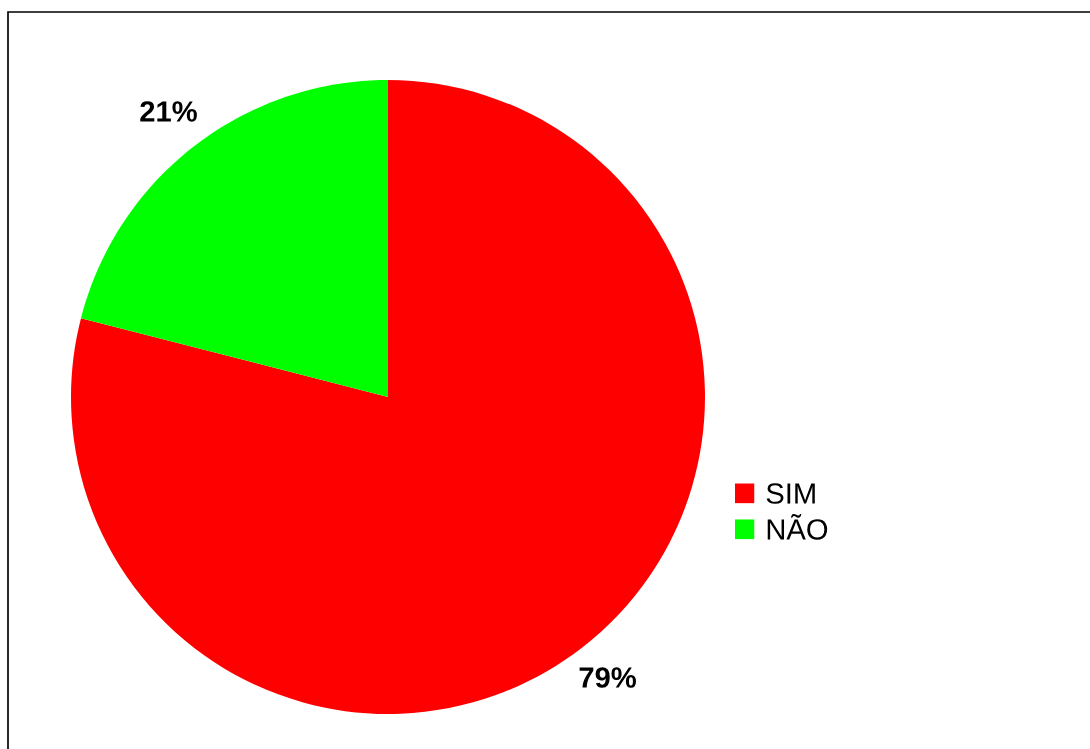 The width and height of the screenshot is (1090, 749). Describe the element at coordinates (234, 238) in the screenshot. I see `pie-slice` at that location.